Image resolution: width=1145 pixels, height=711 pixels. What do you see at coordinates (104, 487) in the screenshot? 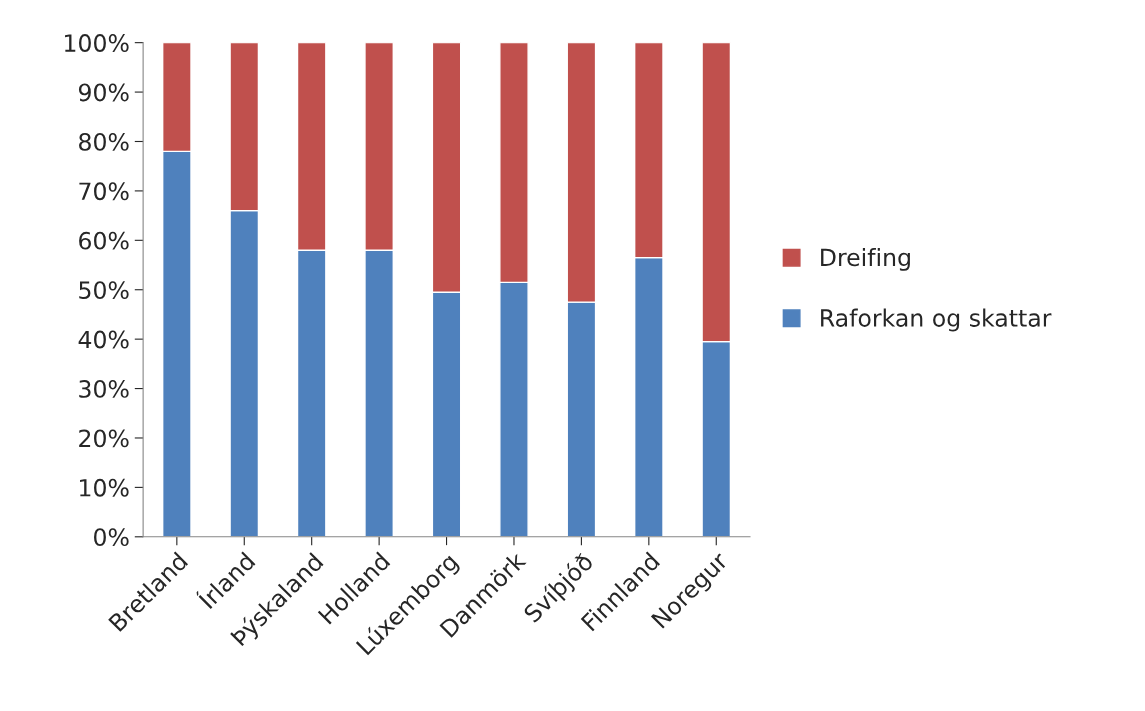
I see `y-tick-label: 10%` at bounding box center [104, 487].